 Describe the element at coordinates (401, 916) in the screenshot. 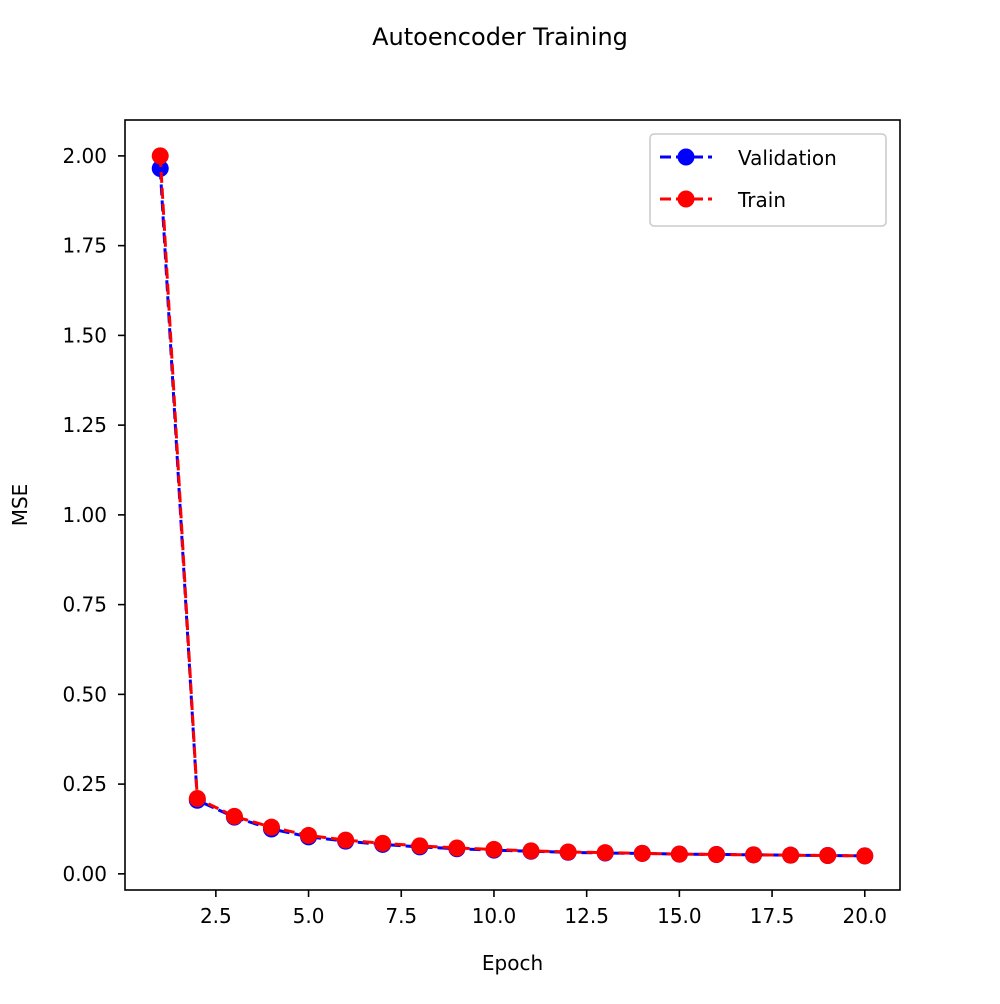

I see `x-tick-label: 7.5` at that location.